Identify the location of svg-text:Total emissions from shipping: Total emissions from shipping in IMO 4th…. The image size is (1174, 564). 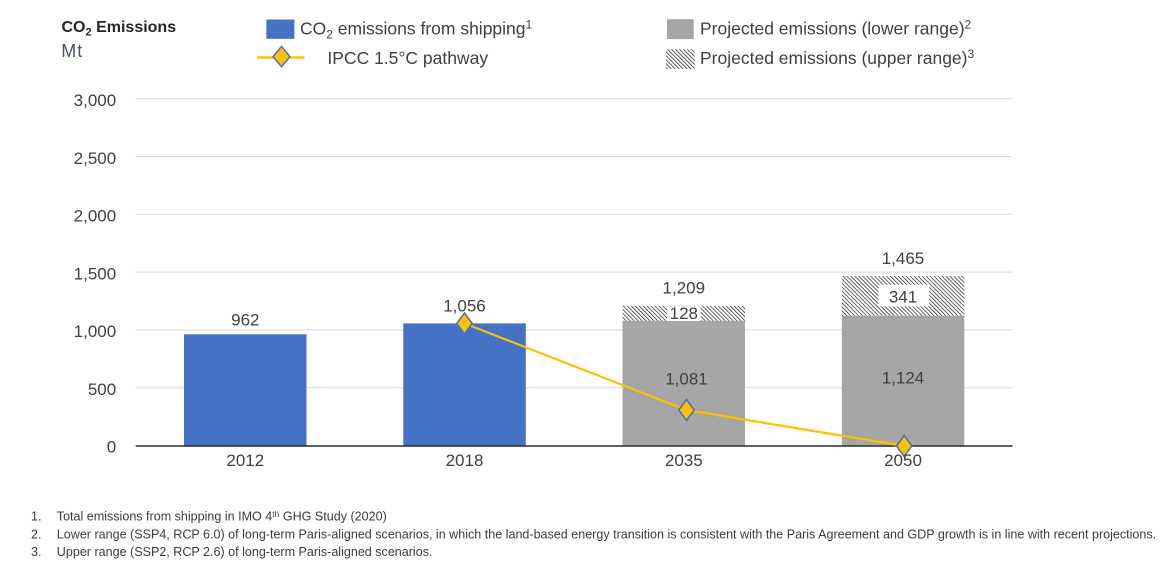
(222, 516).